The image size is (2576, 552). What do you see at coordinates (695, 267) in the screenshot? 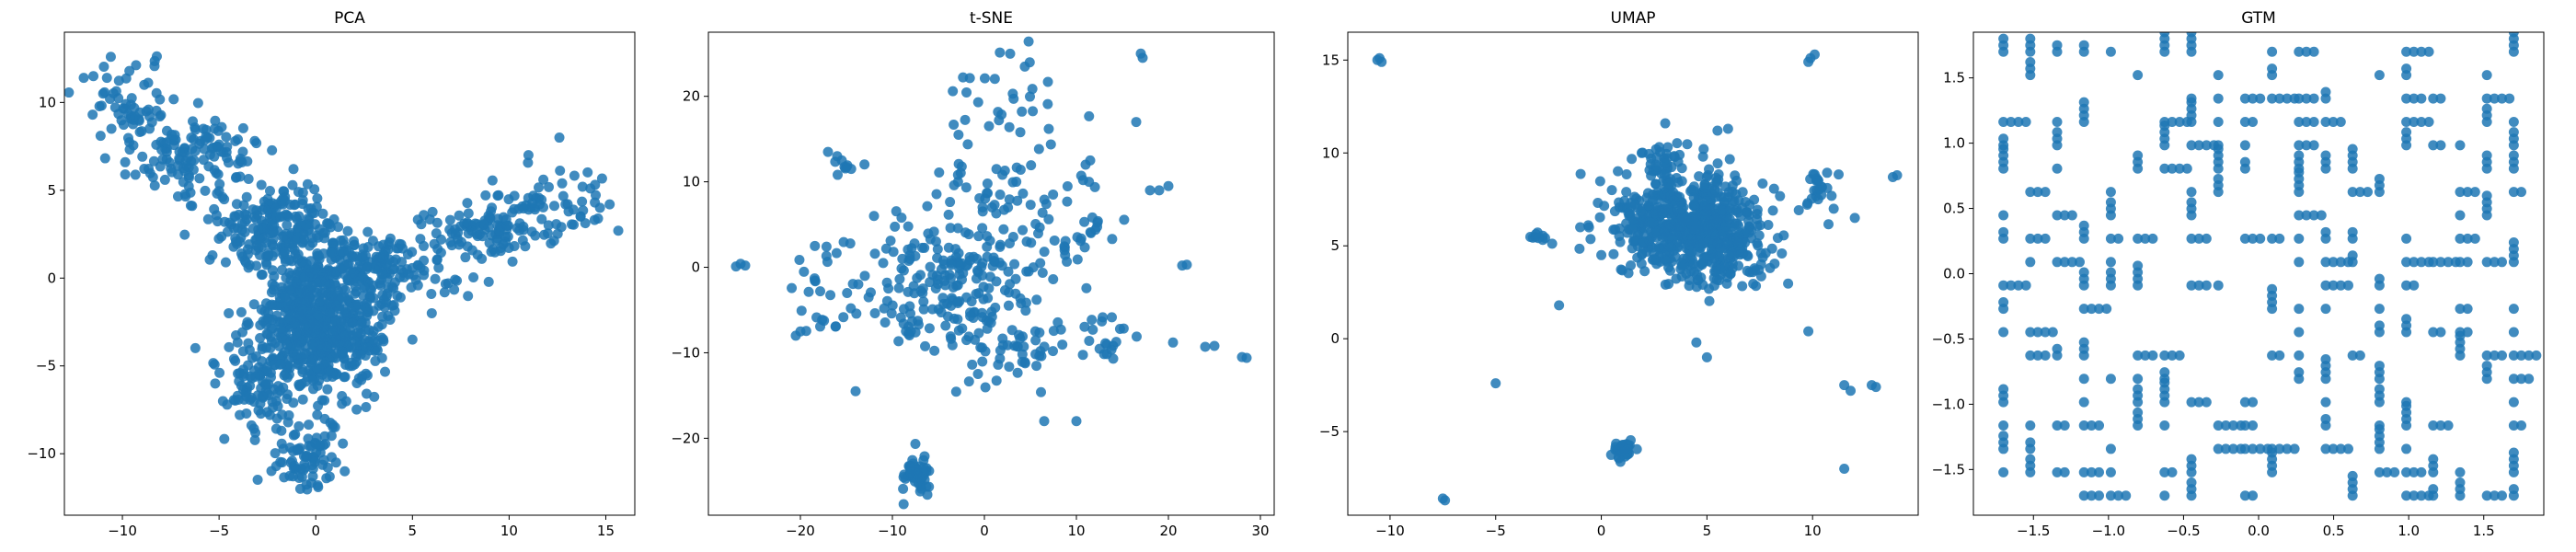
I see `y-tick-label: 0` at bounding box center [695, 267].